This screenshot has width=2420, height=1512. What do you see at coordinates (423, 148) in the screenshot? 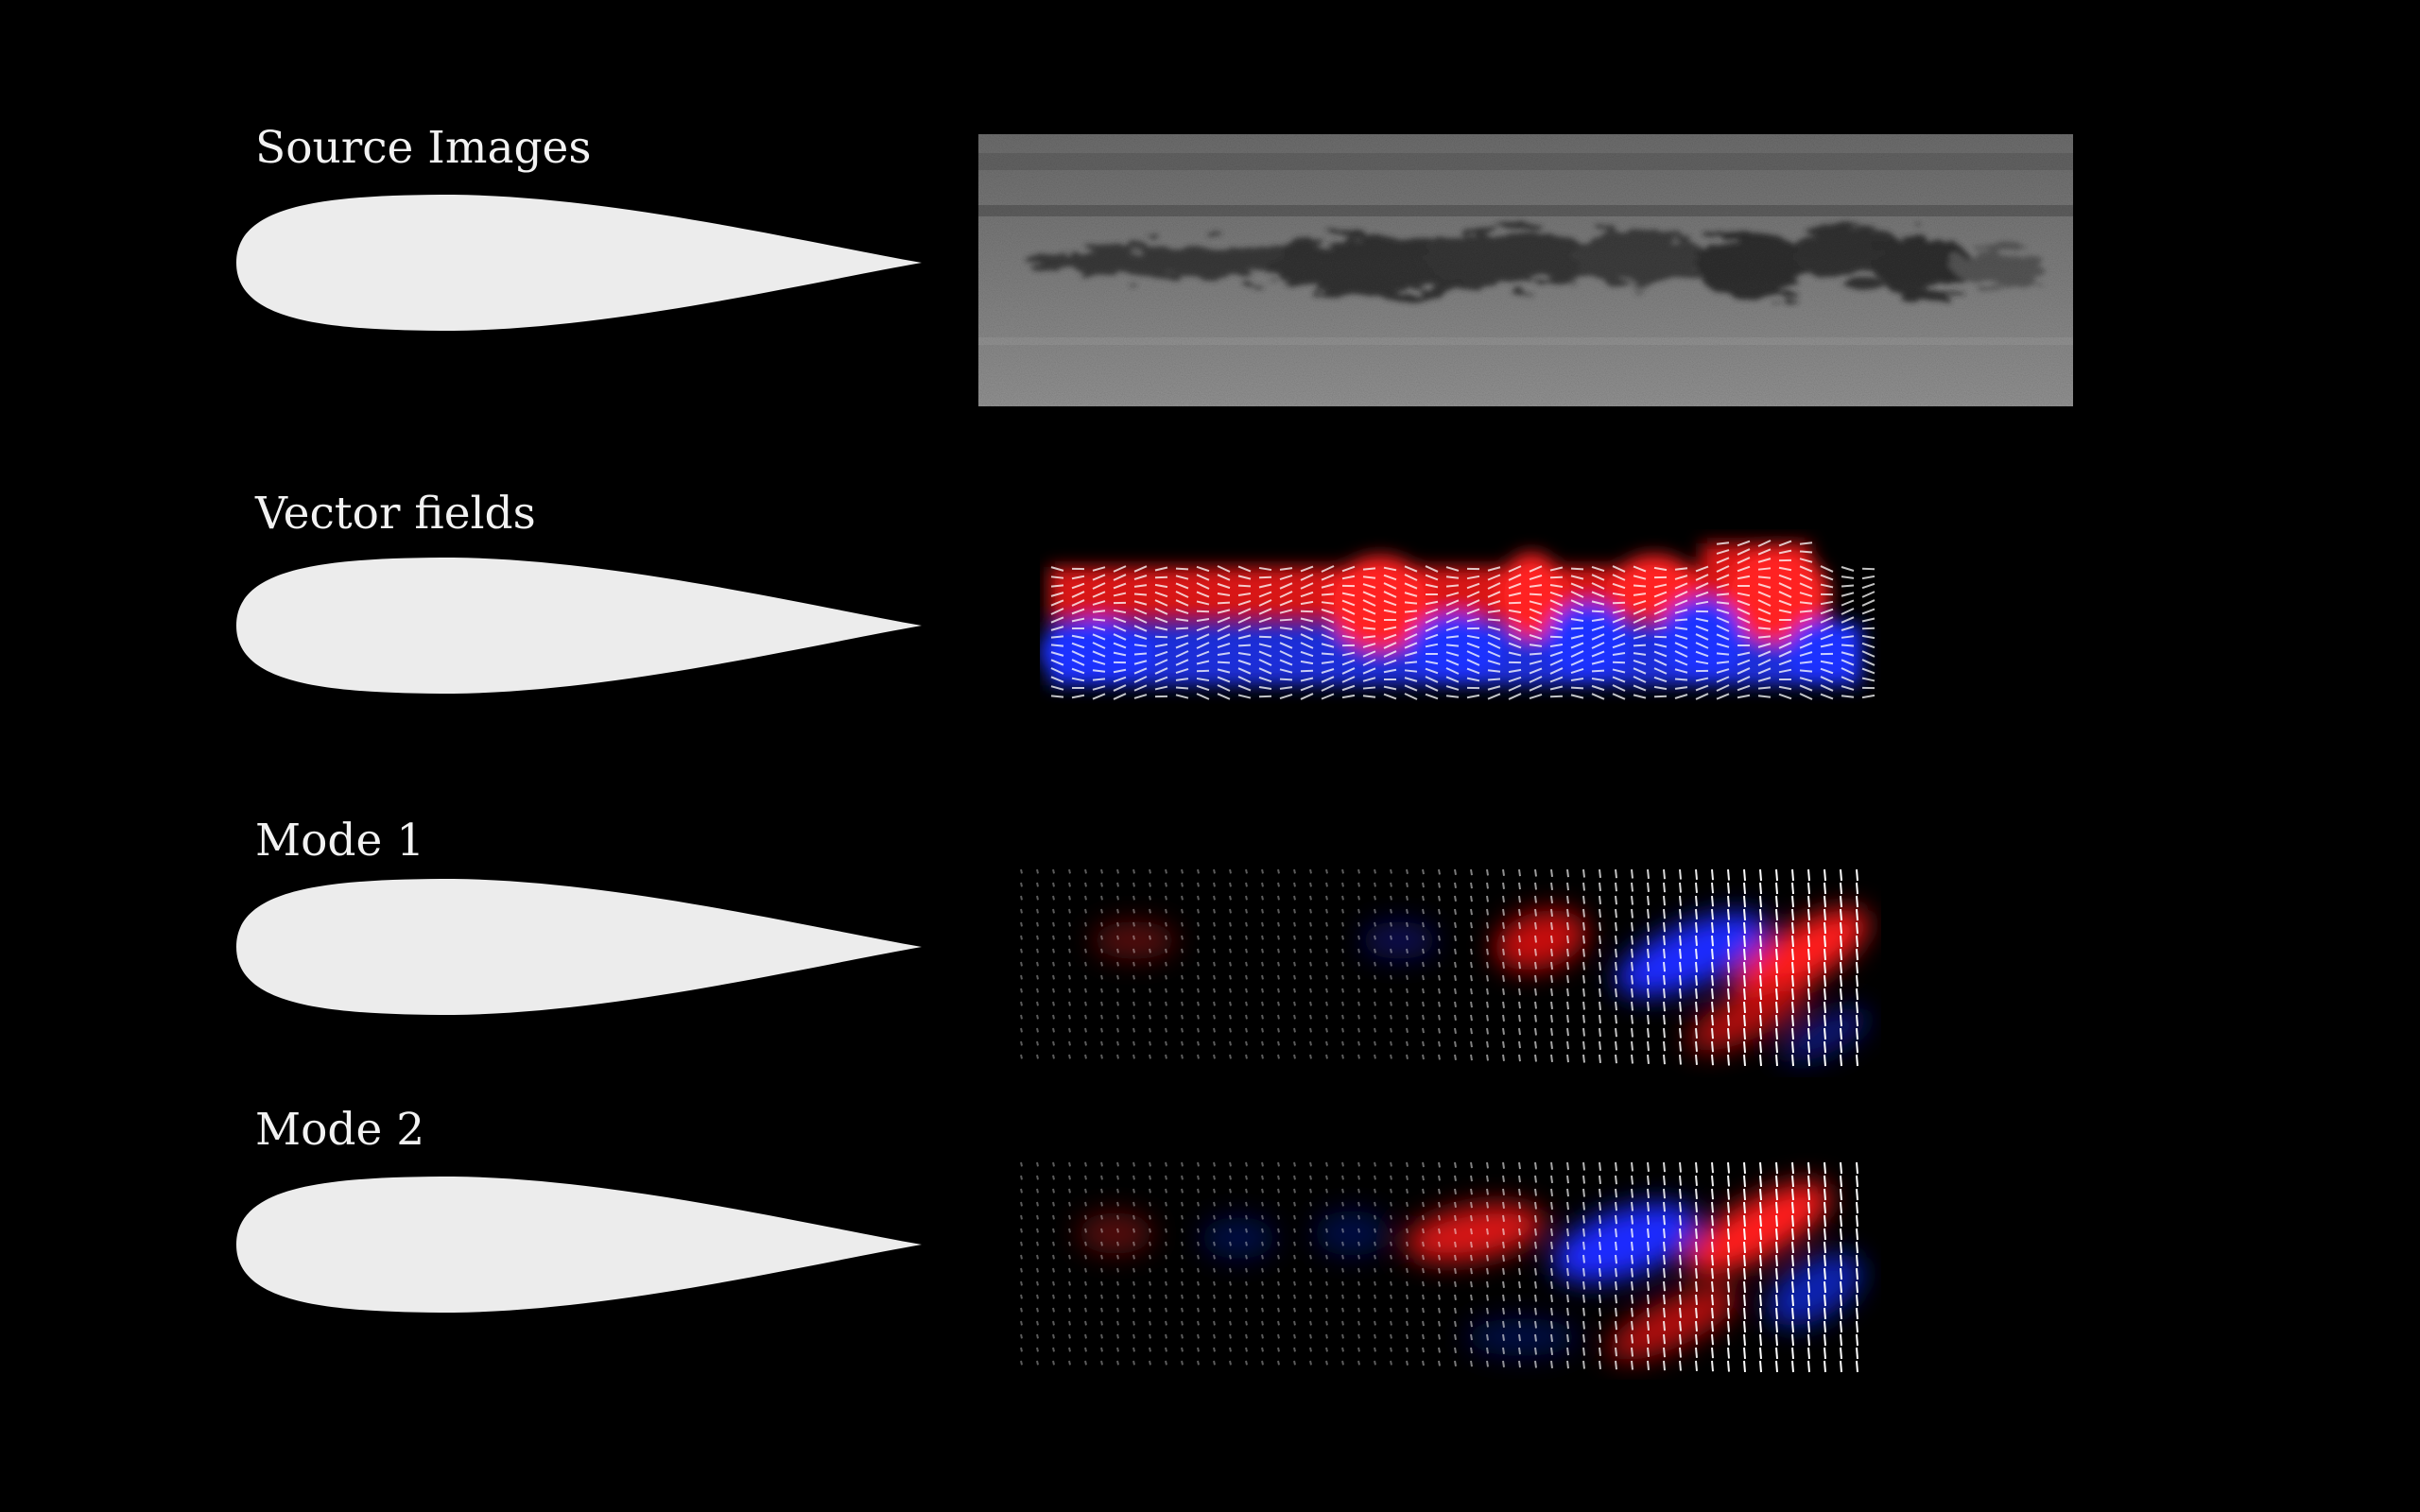
I see `source-images-label: Source Images` at bounding box center [423, 148].